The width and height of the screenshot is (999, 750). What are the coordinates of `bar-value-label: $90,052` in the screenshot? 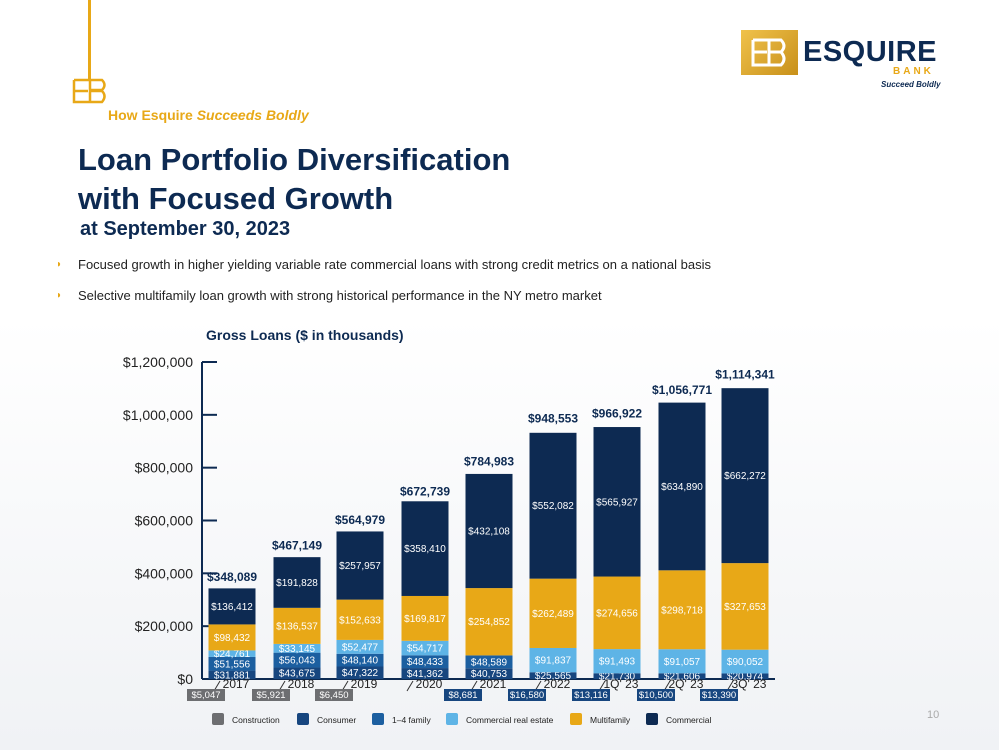 It's located at (745, 662).